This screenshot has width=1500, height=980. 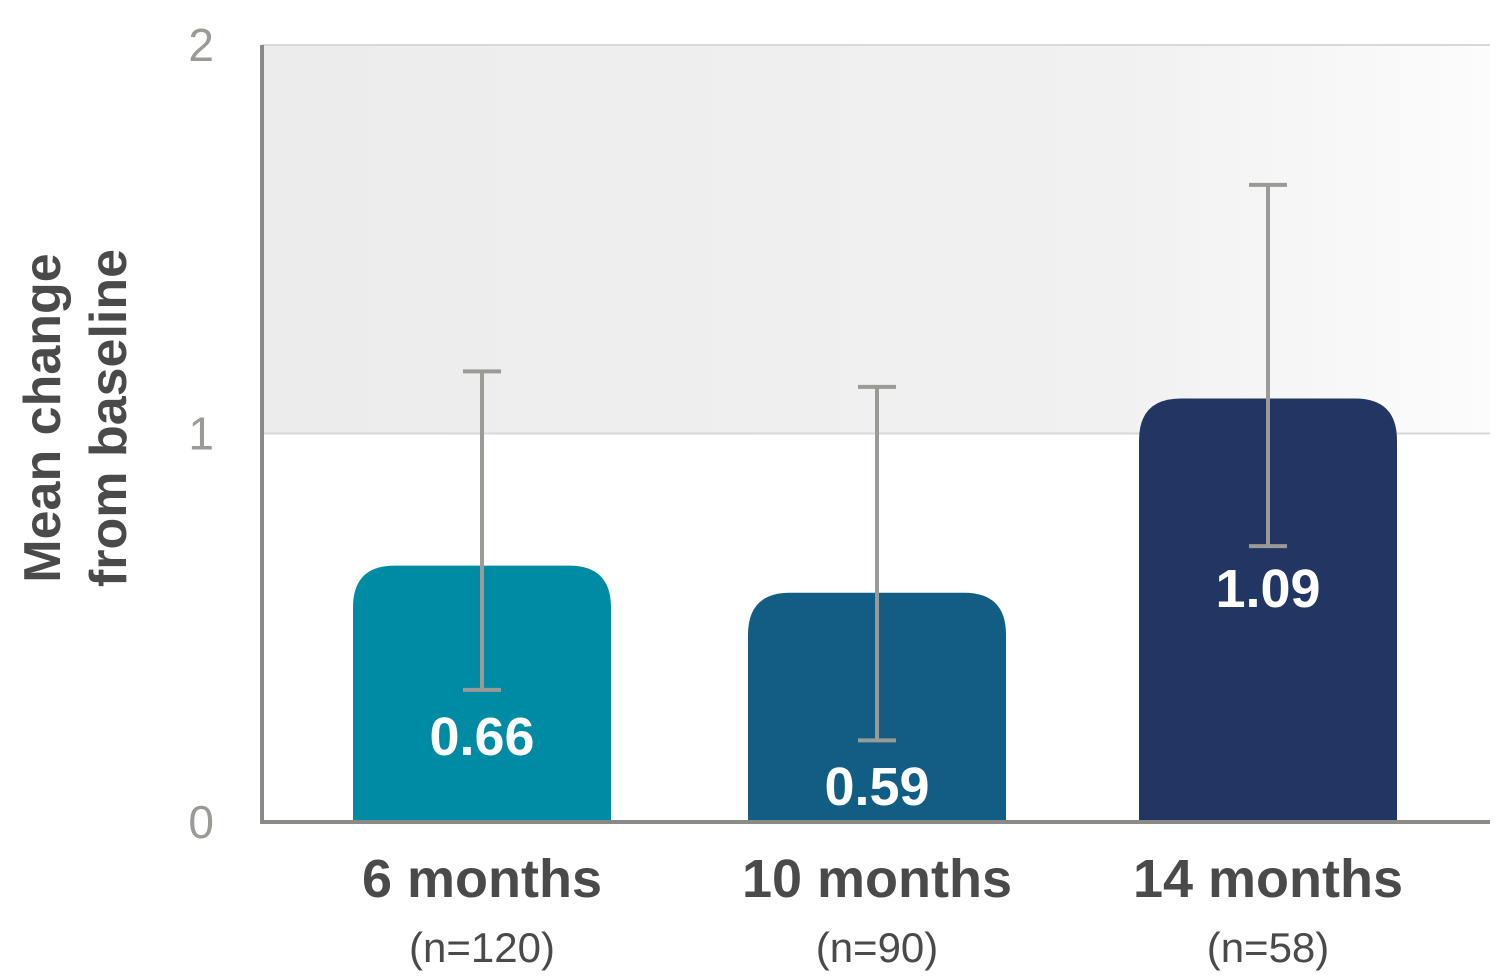 What do you see at coordinates (481, 737) in the screenshot?
I see `data-label: 0.66` at bounding box center [481, 737].